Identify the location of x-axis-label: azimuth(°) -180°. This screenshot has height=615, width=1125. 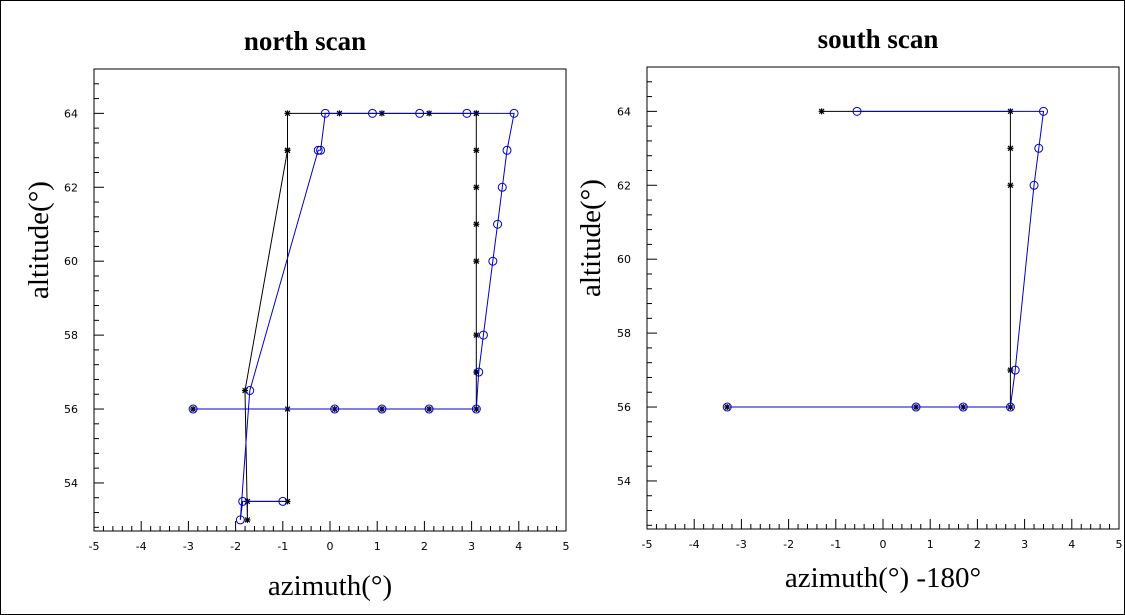
(883, 578).